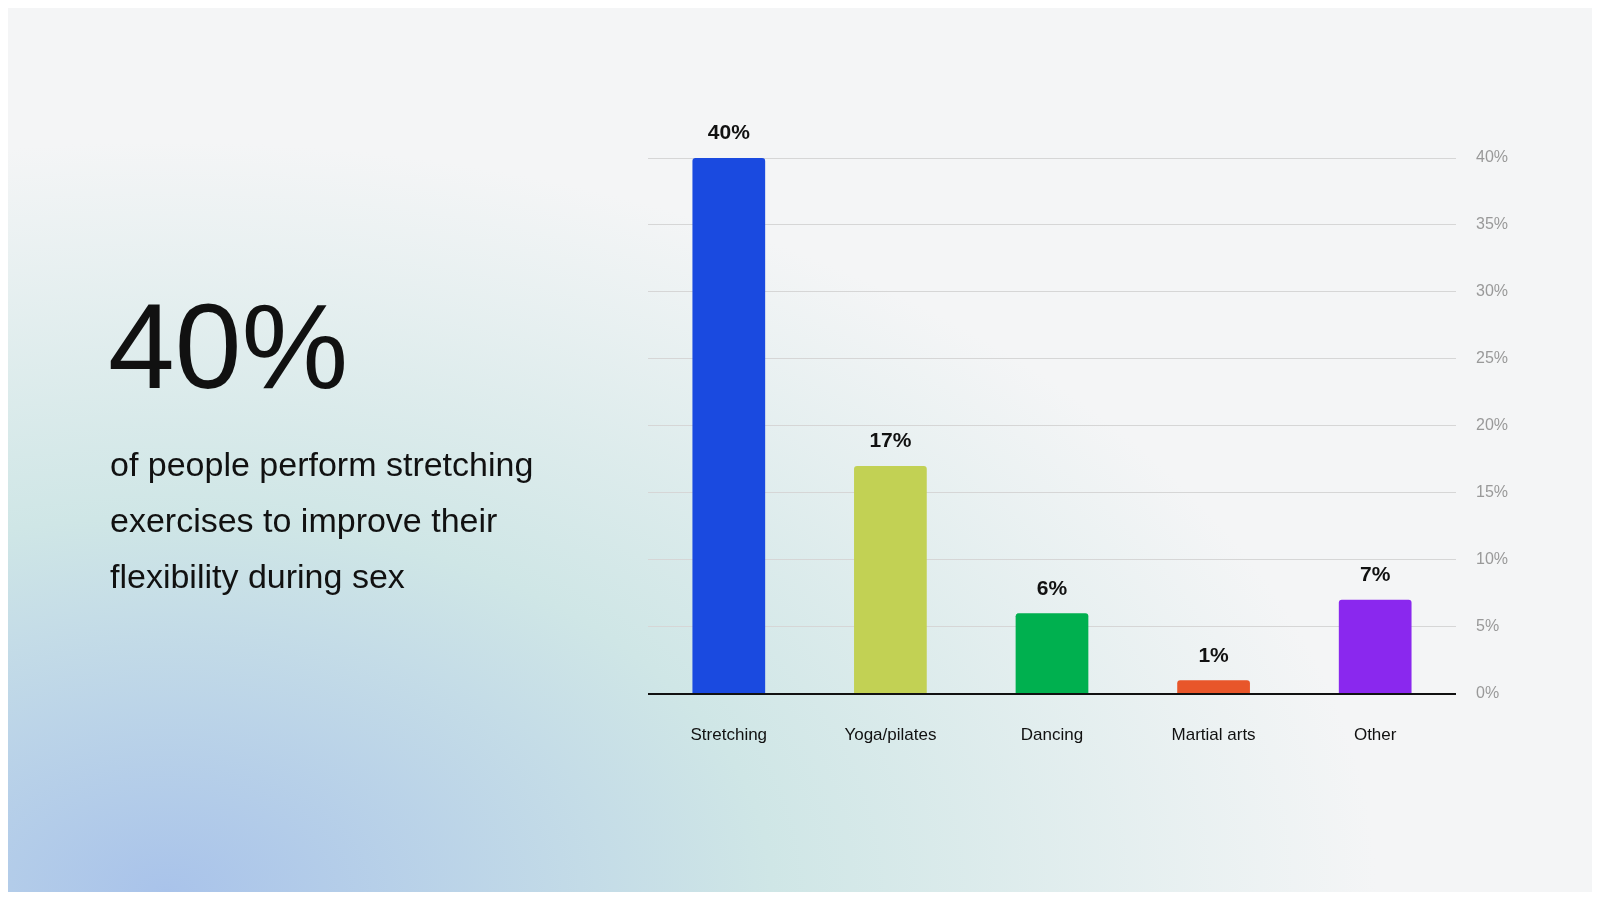 The width and height of the screenshot is (1600, 900). What do you see at coordinates (1492, 559) in the screenshot?
I see `y-tick-label: 10%` at bounding box center [1492, 559].